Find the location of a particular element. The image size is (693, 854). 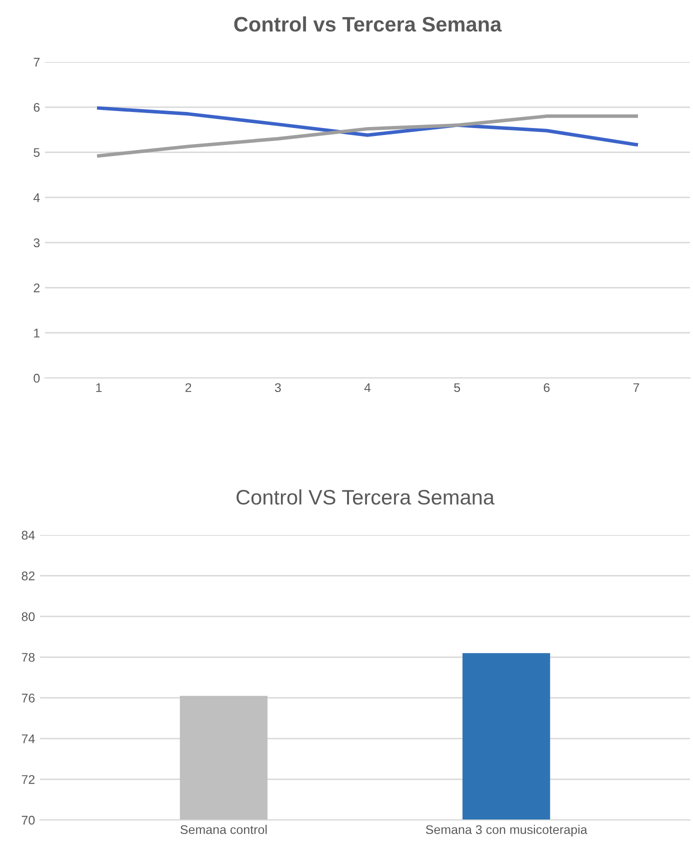

x-tick-label: 3 is located at coordinates (277, 387).